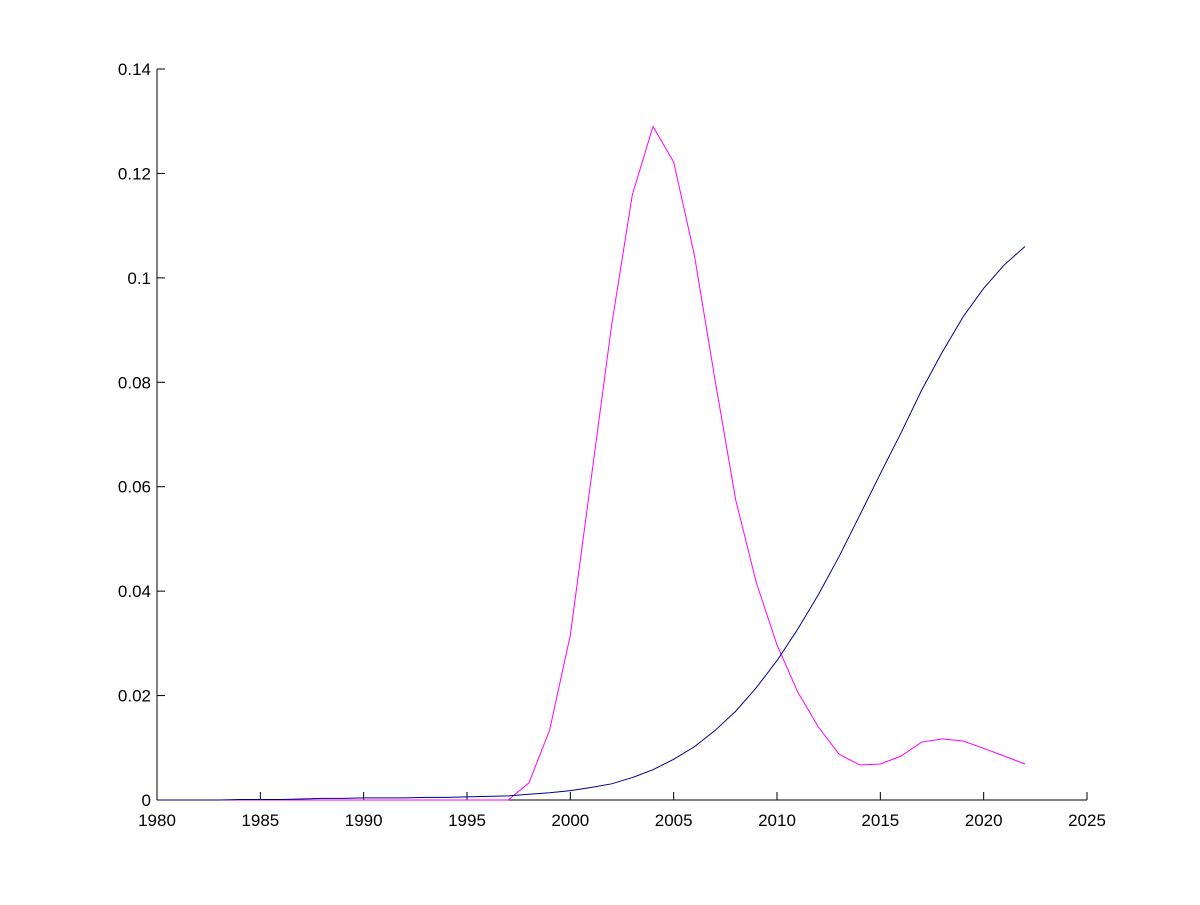 Image resolution: width=1200 pixels, height=905 pixels. What do you see at coordinates (260, 820) in the screenshot?
I see `x-tick-label: 1985` at bounding box center [260, 820].